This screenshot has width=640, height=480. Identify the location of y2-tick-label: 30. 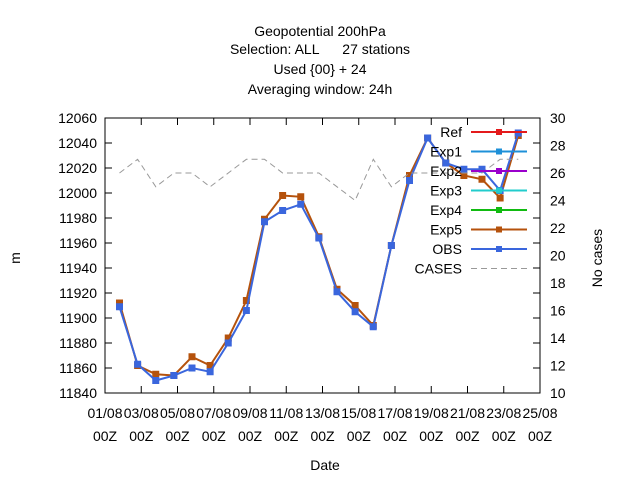
(558, 118).